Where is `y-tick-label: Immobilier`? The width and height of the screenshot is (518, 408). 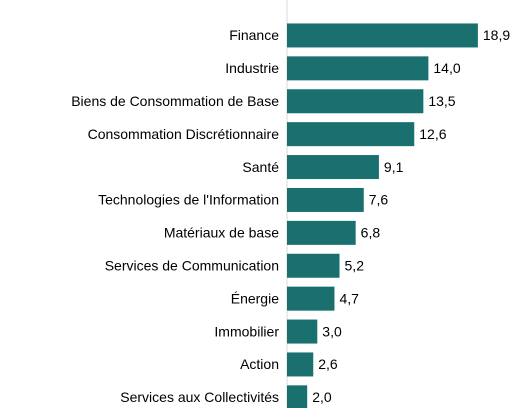 y-tick-label: Immobilier is located at coordinates (246, 331).